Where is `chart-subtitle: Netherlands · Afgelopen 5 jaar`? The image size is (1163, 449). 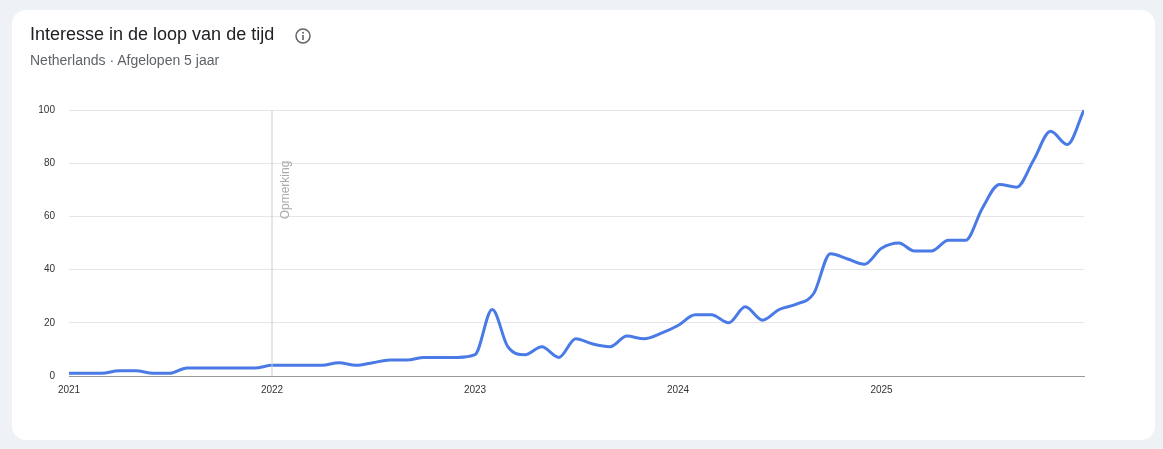
chart-subtitle: Netherlands · Afgelopen 5 jaar is located at coordinates (125, 60).